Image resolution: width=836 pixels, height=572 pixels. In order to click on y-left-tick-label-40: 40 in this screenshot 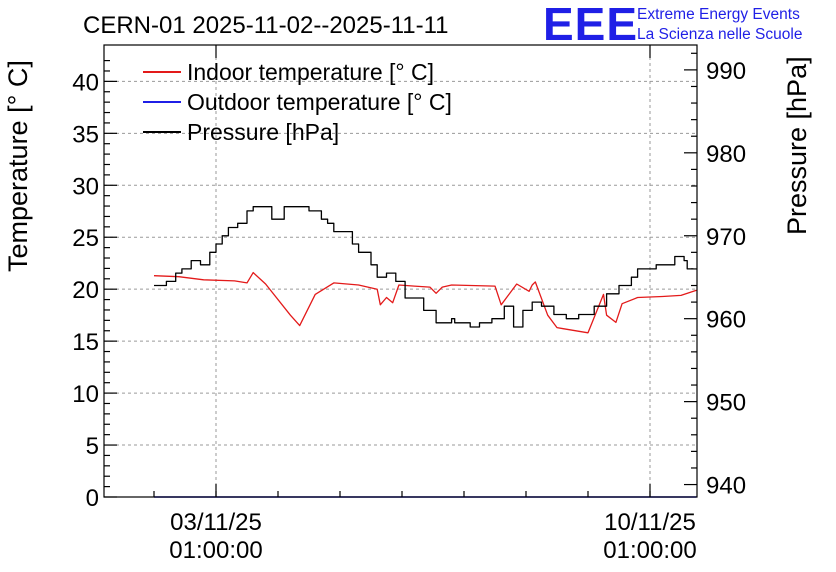, I will do `click(85, 82)`.